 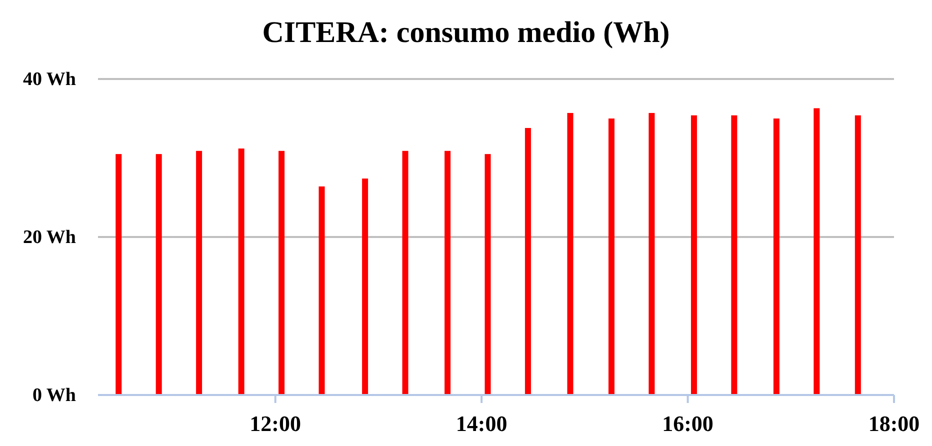 I want to click on x-tick-label: 14:00, so click(x=482, y=423).